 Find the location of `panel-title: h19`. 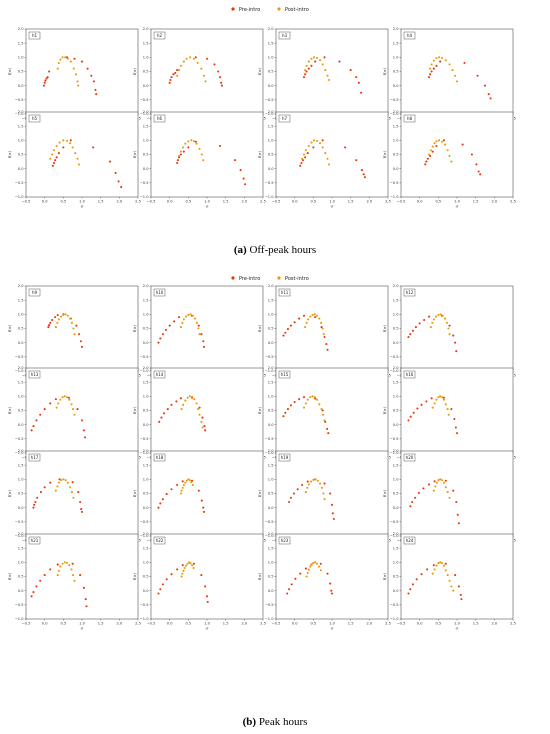

panel-title: h19 is located at coordinates (285, 457).